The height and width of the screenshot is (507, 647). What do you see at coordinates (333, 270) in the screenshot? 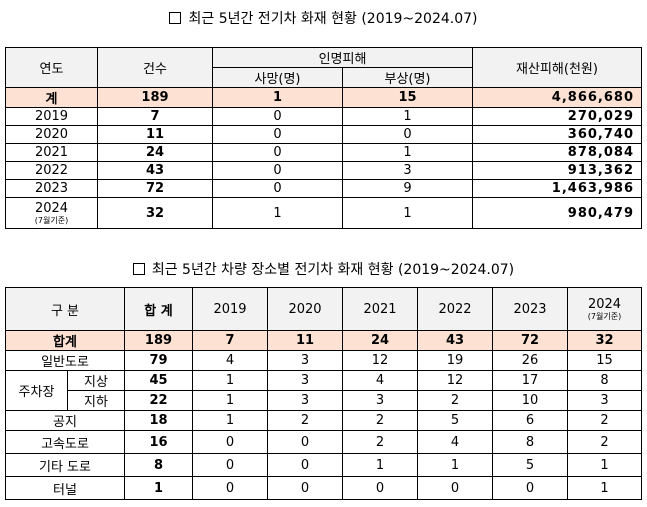
I see `table2-title-text: 최근 5년간 차량 장소별 전기차 화재 현황 (2019~2024.07)` at bounding box center [333, 270].